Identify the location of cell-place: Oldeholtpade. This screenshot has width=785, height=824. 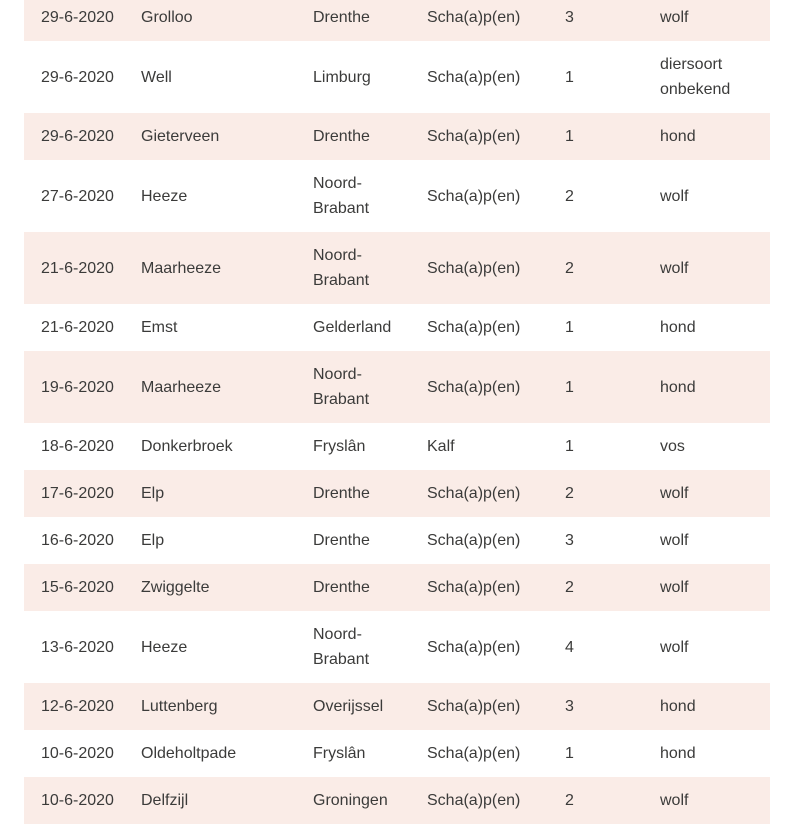
(189, 753).